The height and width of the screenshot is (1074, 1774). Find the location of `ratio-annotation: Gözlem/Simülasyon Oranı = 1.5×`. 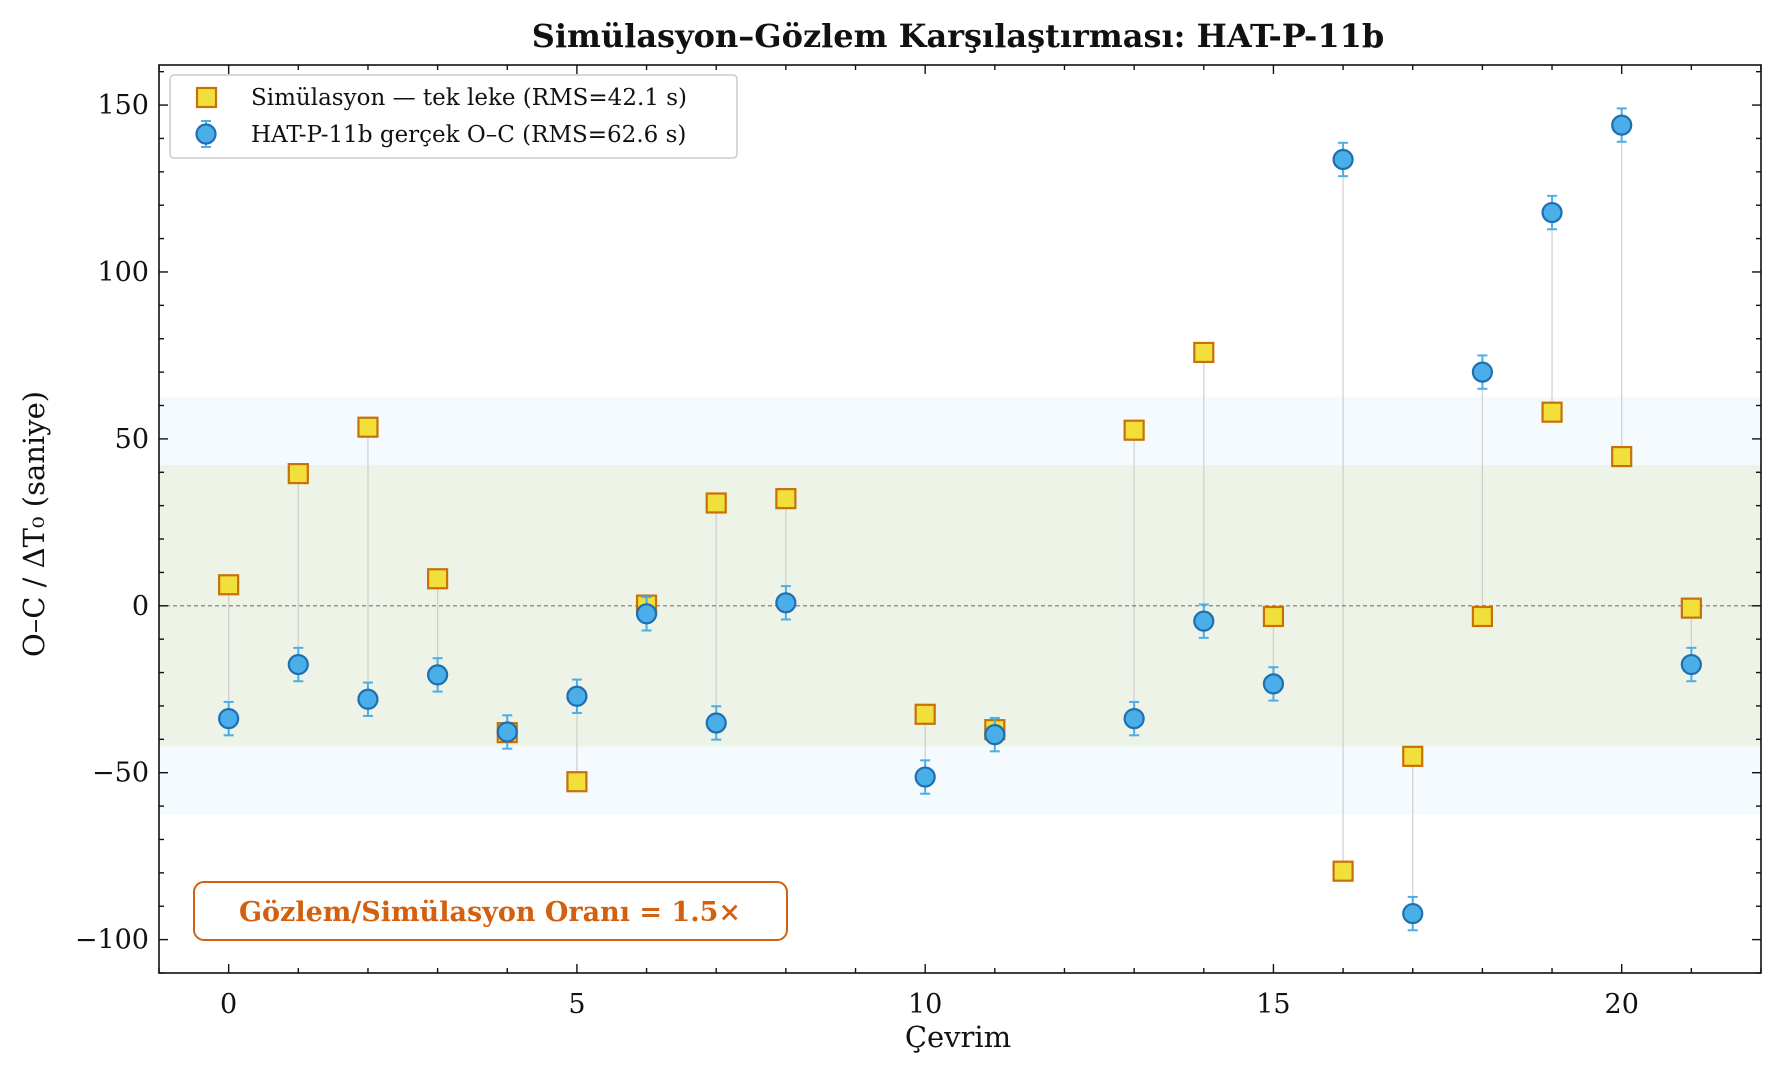

ratio-annotation: Gözlem/Simülasyon Oranı = 1.5× is located at coordinates (490, 911).